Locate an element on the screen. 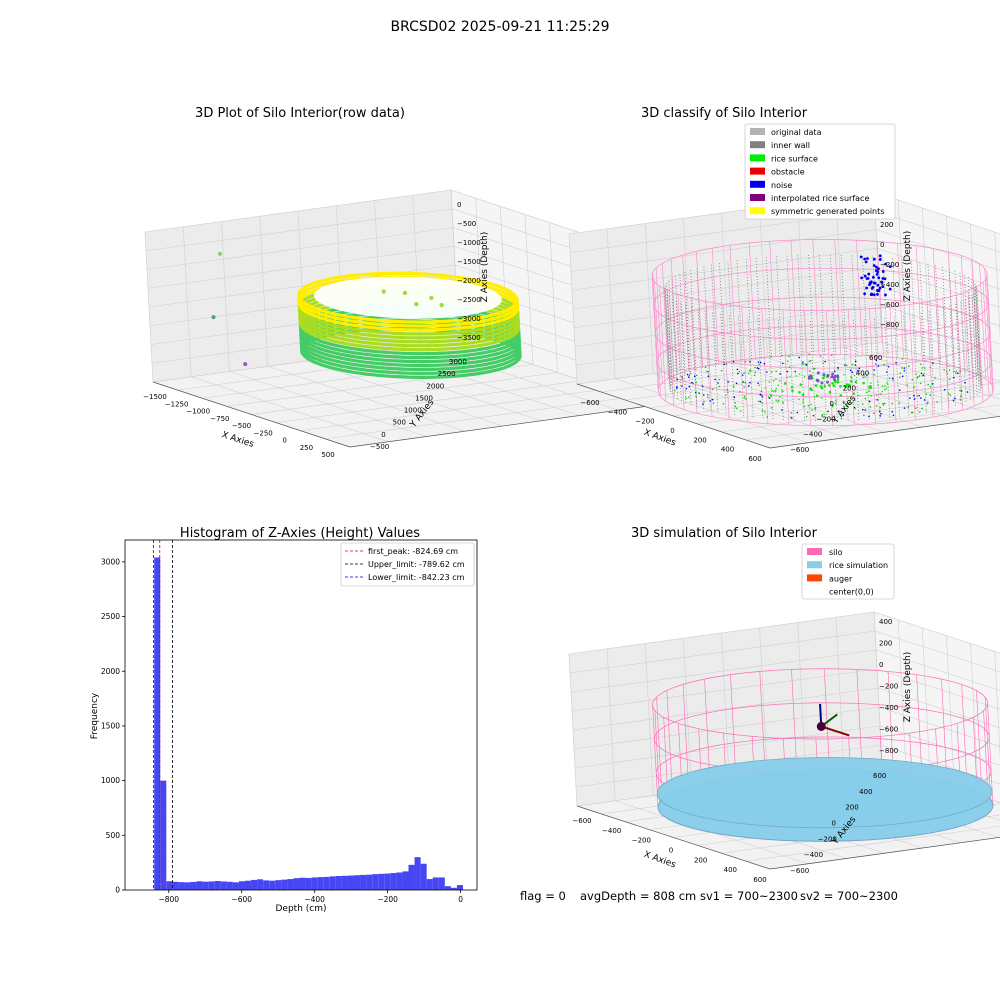 The image size is (1000, 1000). raw-3d-points is located at coordinates (366, 315).